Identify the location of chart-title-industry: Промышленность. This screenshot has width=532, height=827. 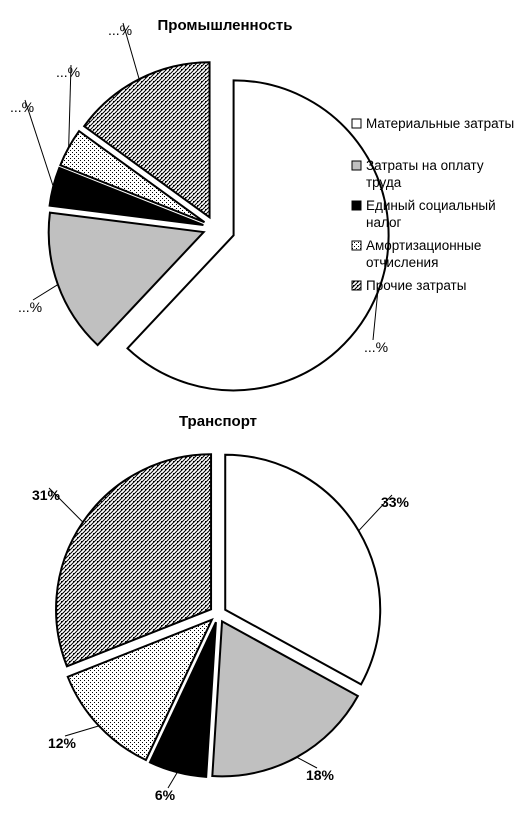
(225, 25).